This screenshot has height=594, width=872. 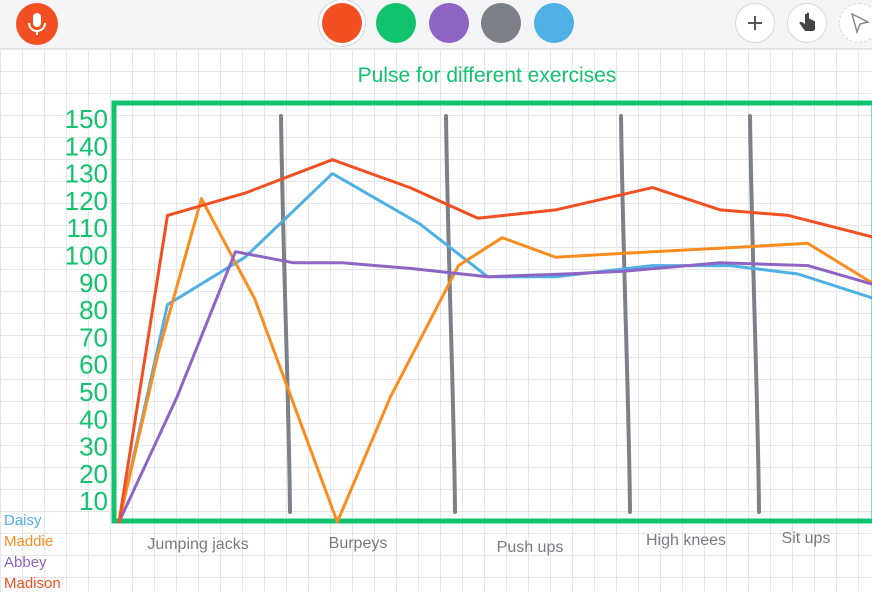 I want to click on add-button, so click(x=755, y=23).